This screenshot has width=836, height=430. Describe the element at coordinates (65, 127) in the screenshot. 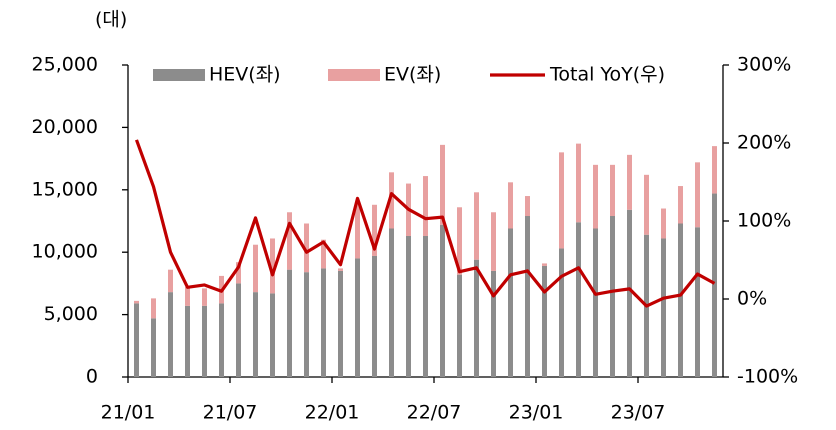

I see `y-tick-label: 20,000` at that location.